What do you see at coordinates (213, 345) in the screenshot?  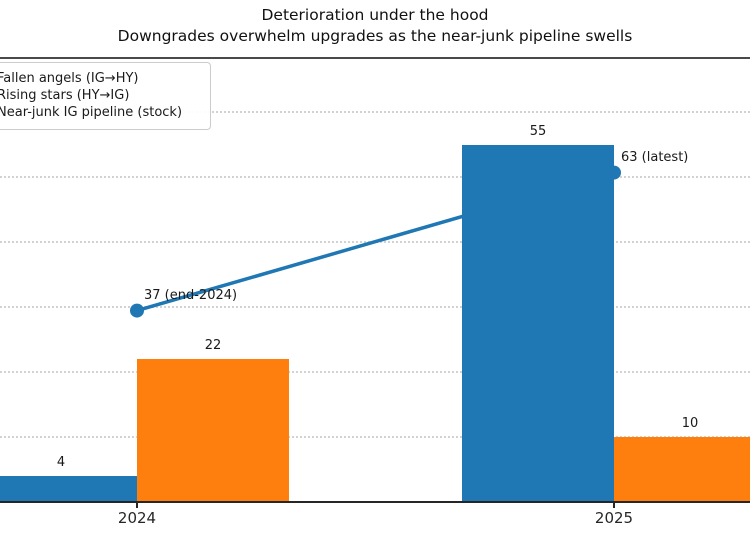 I see `bar-value-label: 22` at bounding box center [213, 345].